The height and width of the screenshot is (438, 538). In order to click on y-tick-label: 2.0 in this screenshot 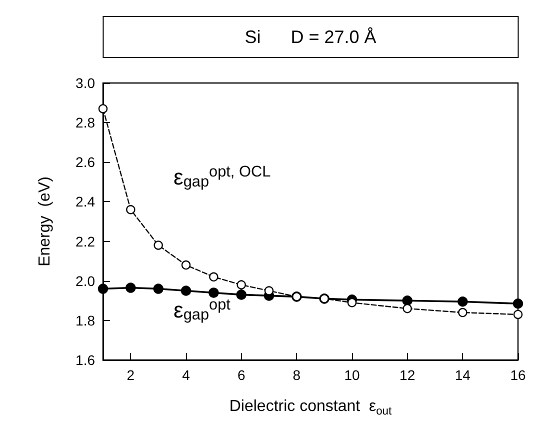, I will do `click(86, 280)`.